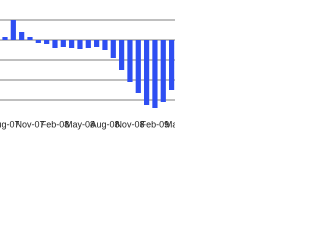  I want to click on x-tick-label: May-08, so click(80, 124).